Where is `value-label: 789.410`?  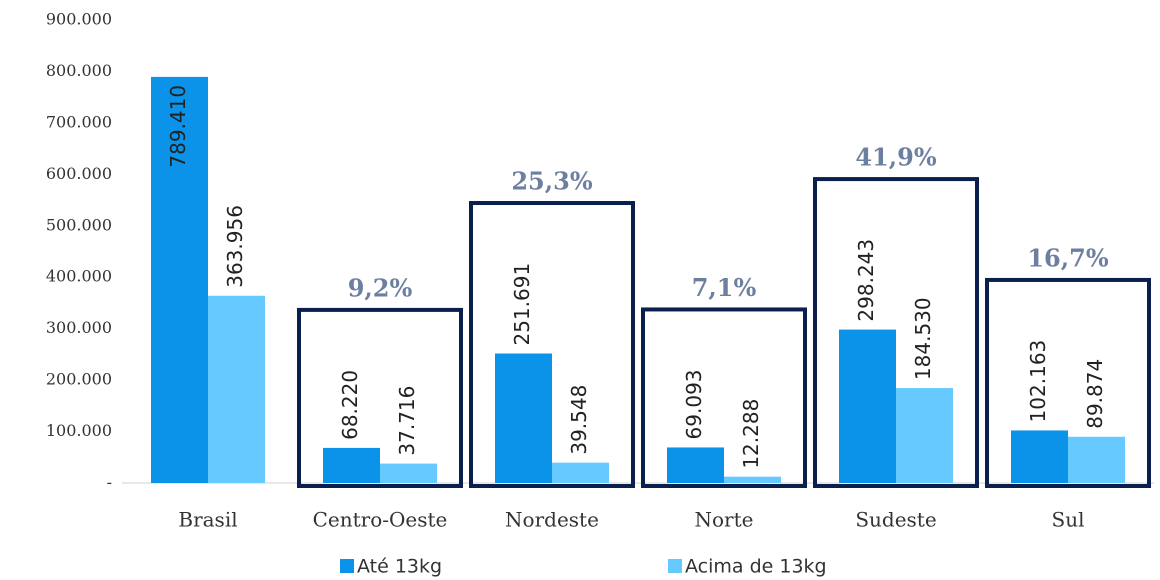
value-label: 789.410 is located at coordinates (178, 126).